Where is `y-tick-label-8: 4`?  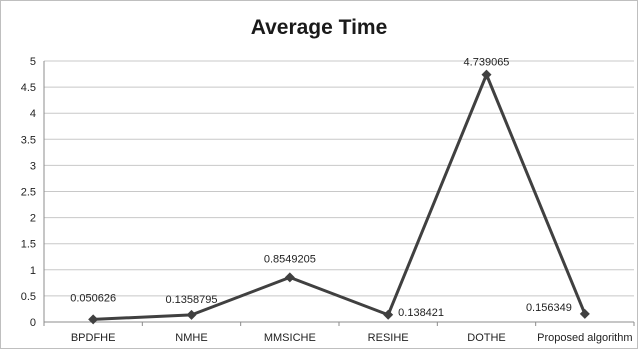
y-tick-label-8: 4 is located at coordinates (33, 114).